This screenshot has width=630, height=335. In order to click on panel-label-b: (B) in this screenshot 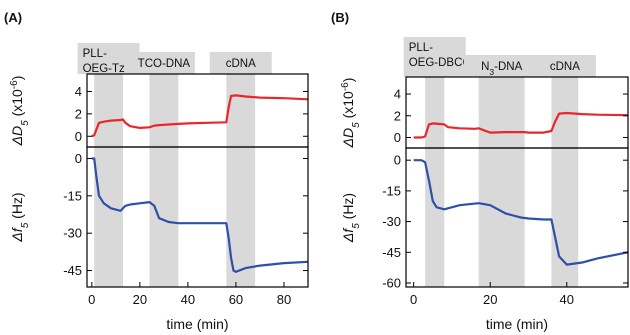, I will do `click(340, 17)`.